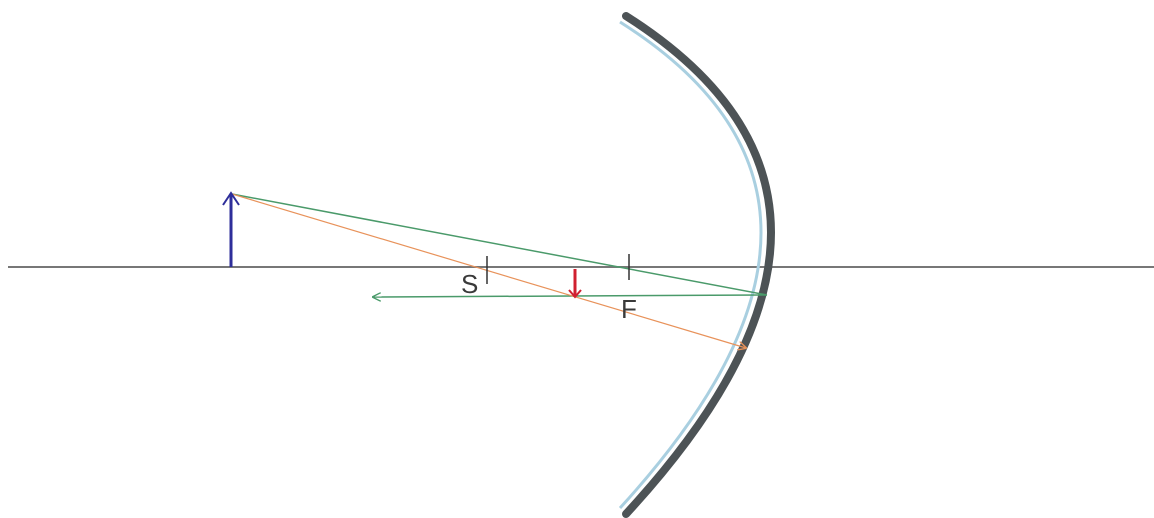 The width and height of the screenshot is (1154, 518). What do you see at coordinates (469, 284) in the screenshot?
I see `center-of-curvature-label: S` at bounding box center [469, 284].